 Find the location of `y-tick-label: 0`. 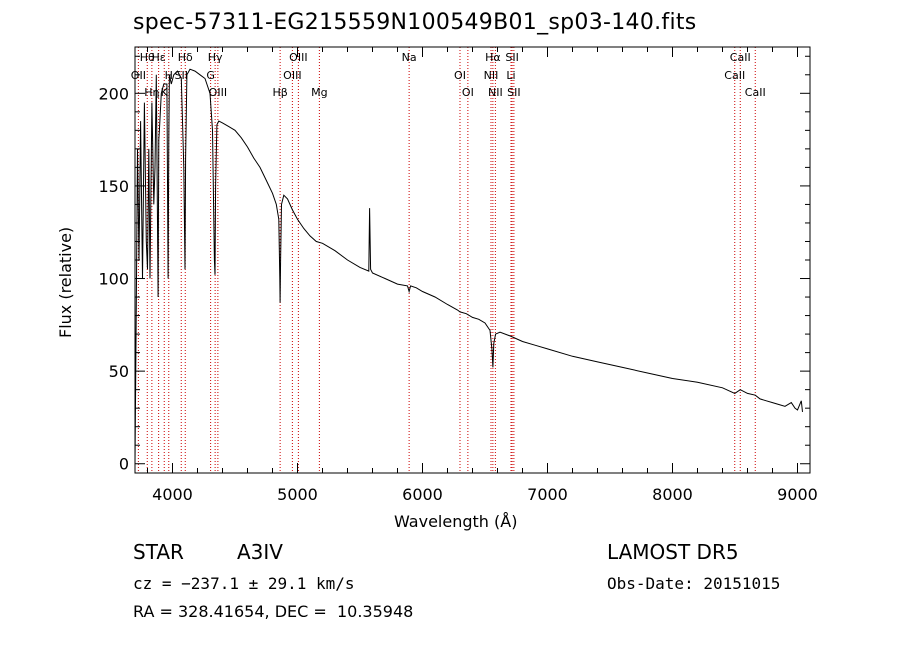

y-tick-label: 0 is located at coordinates (124, 464).